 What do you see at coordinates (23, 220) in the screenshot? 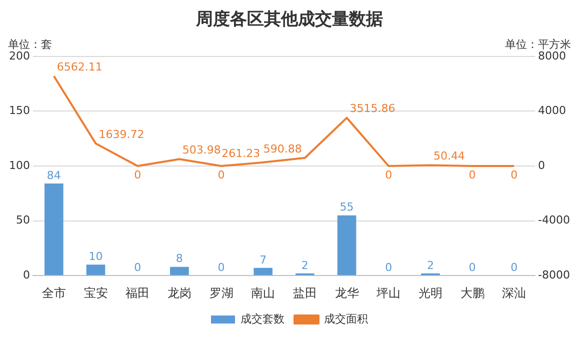
I see `y-tick-label: 50` at bounding box center [23, 220].